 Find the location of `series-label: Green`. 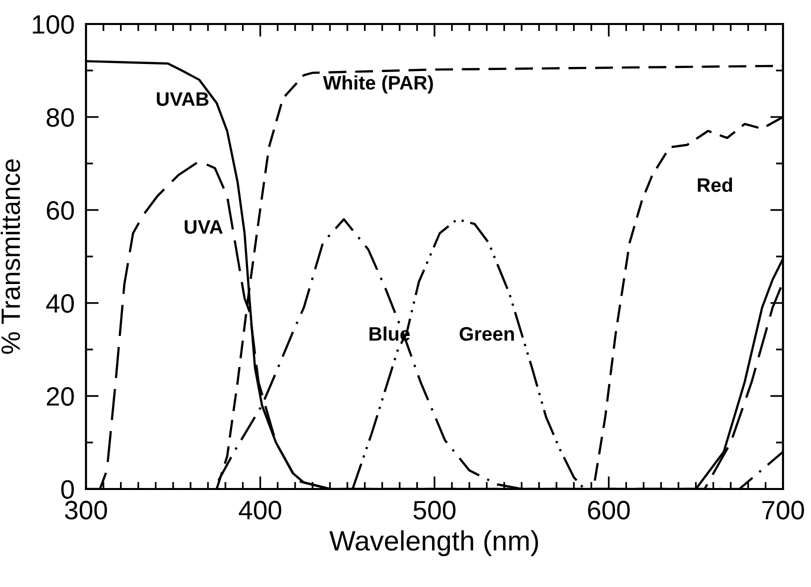

series-label: Green is located at coordinates (487, 334).